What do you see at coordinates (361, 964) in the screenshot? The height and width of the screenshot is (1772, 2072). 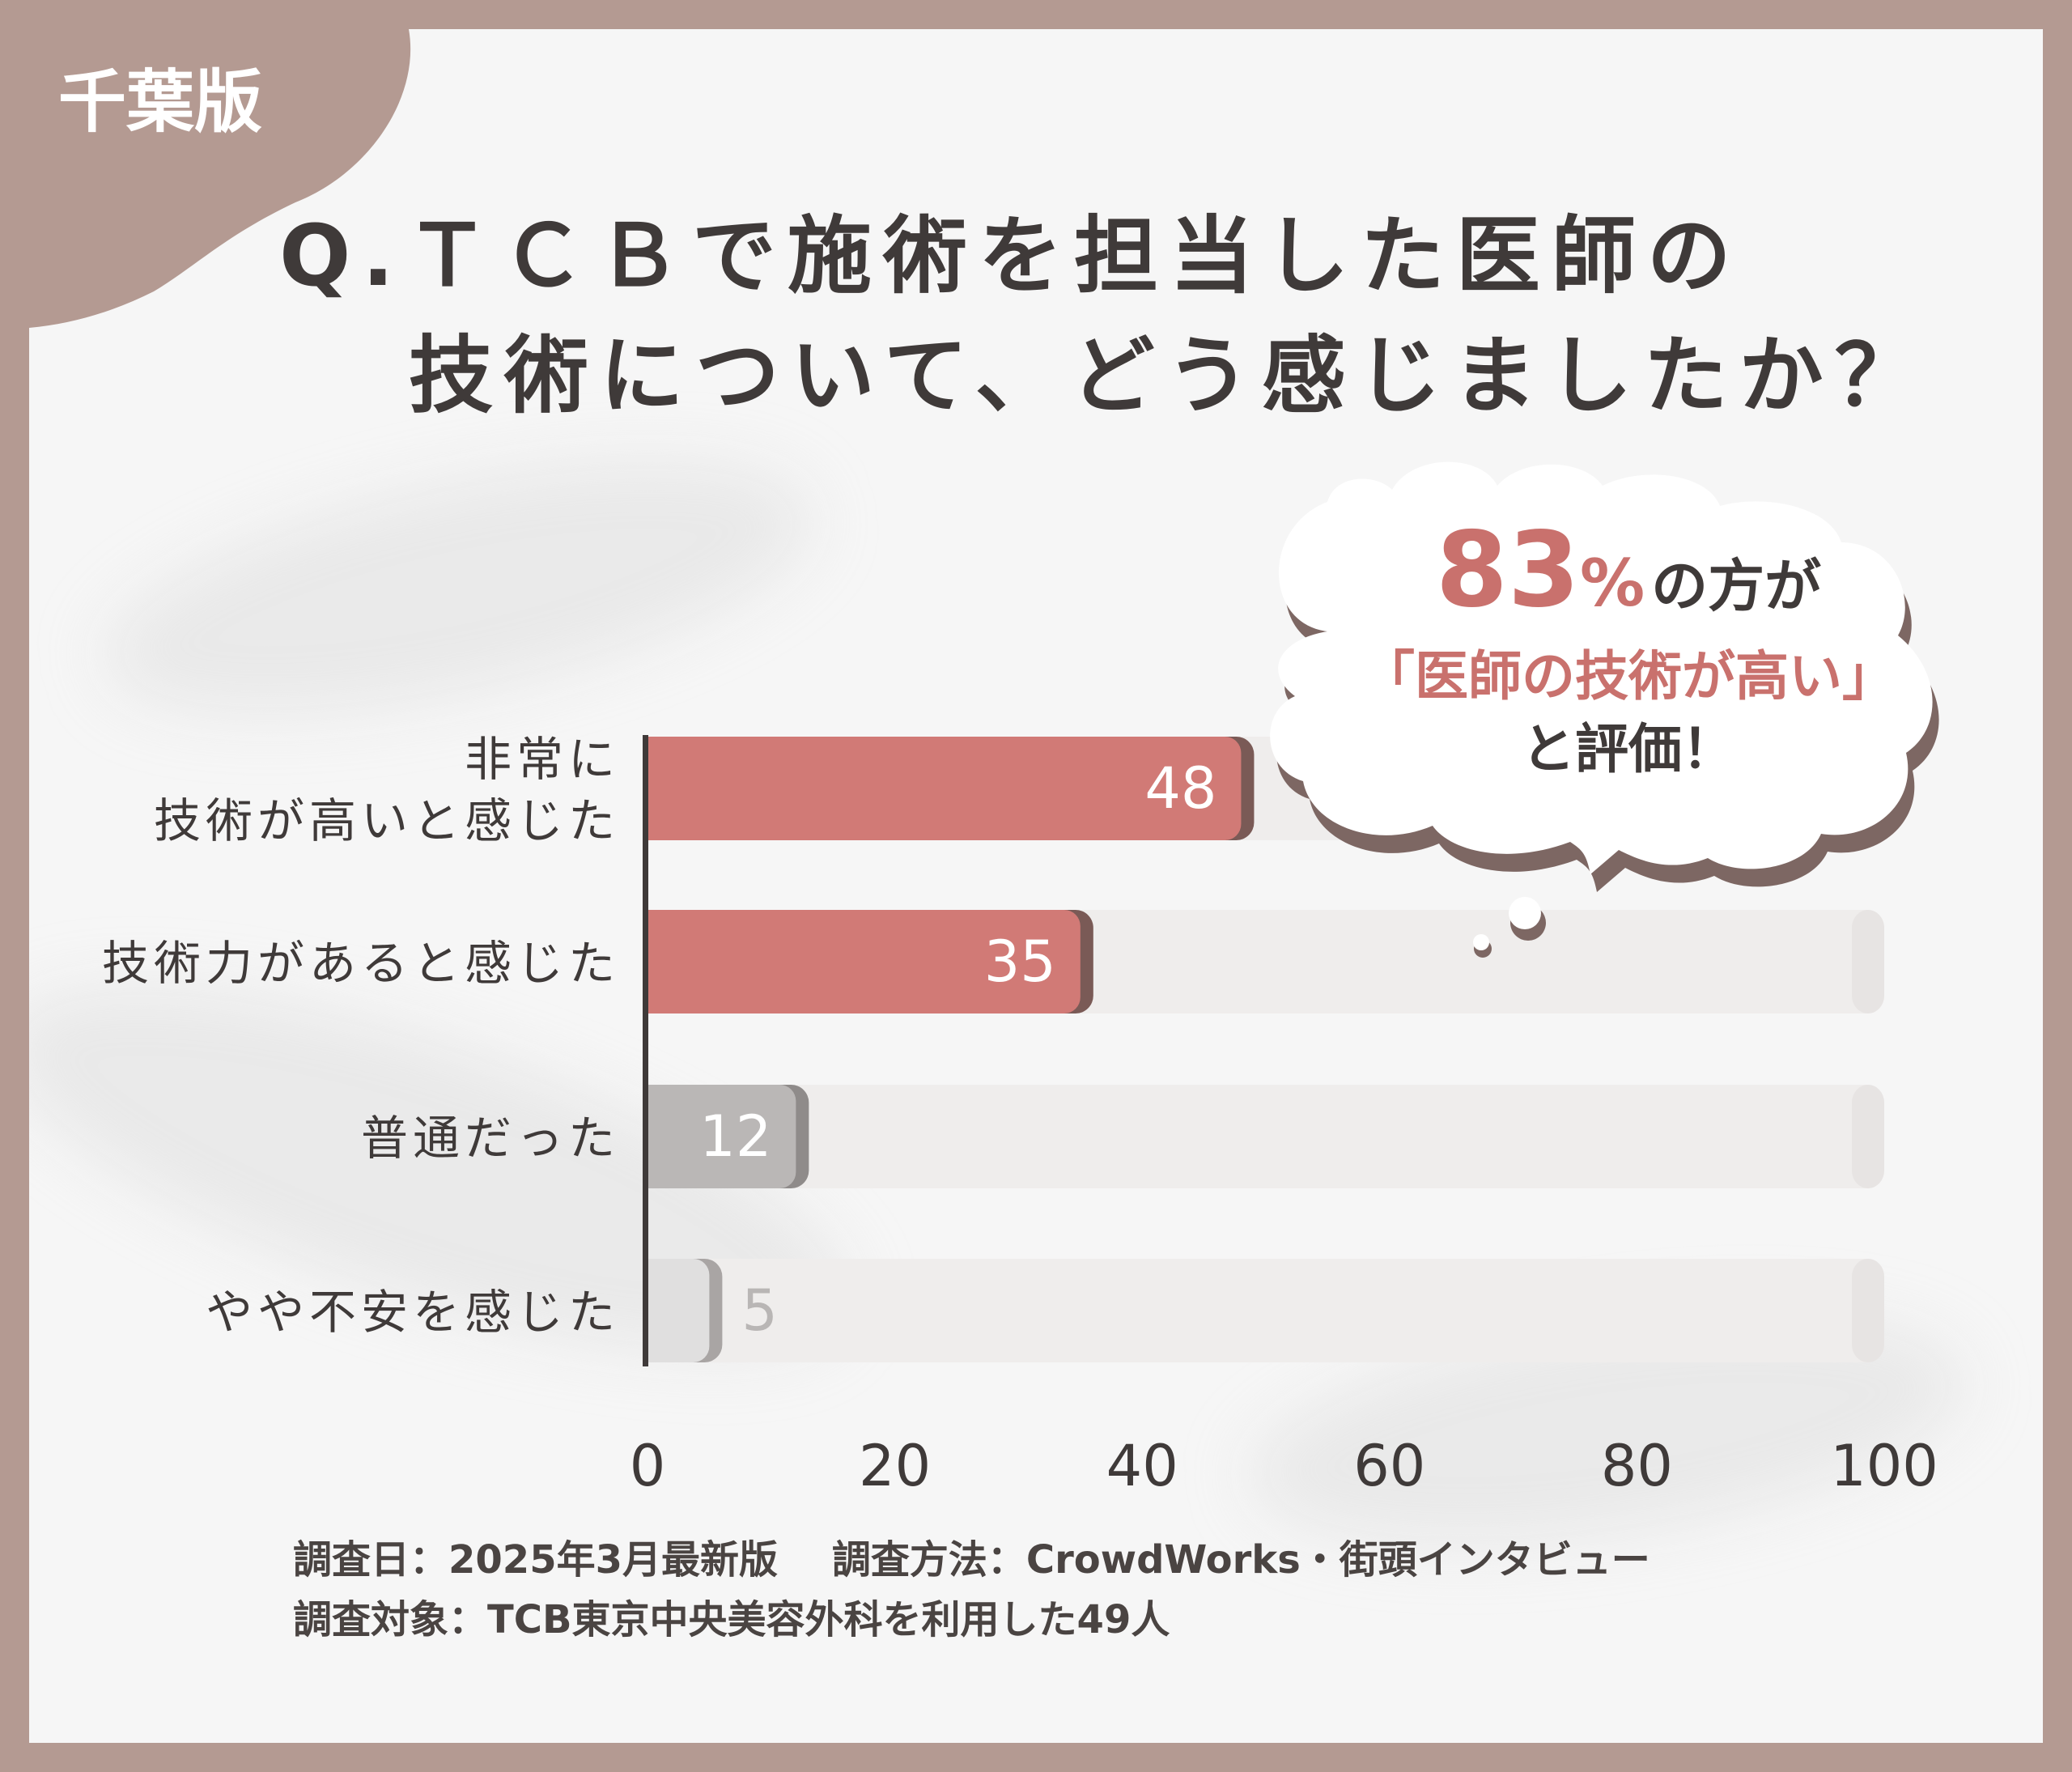 I see `category-label: 技術力があると感じた` at bounding box center [361, 964].